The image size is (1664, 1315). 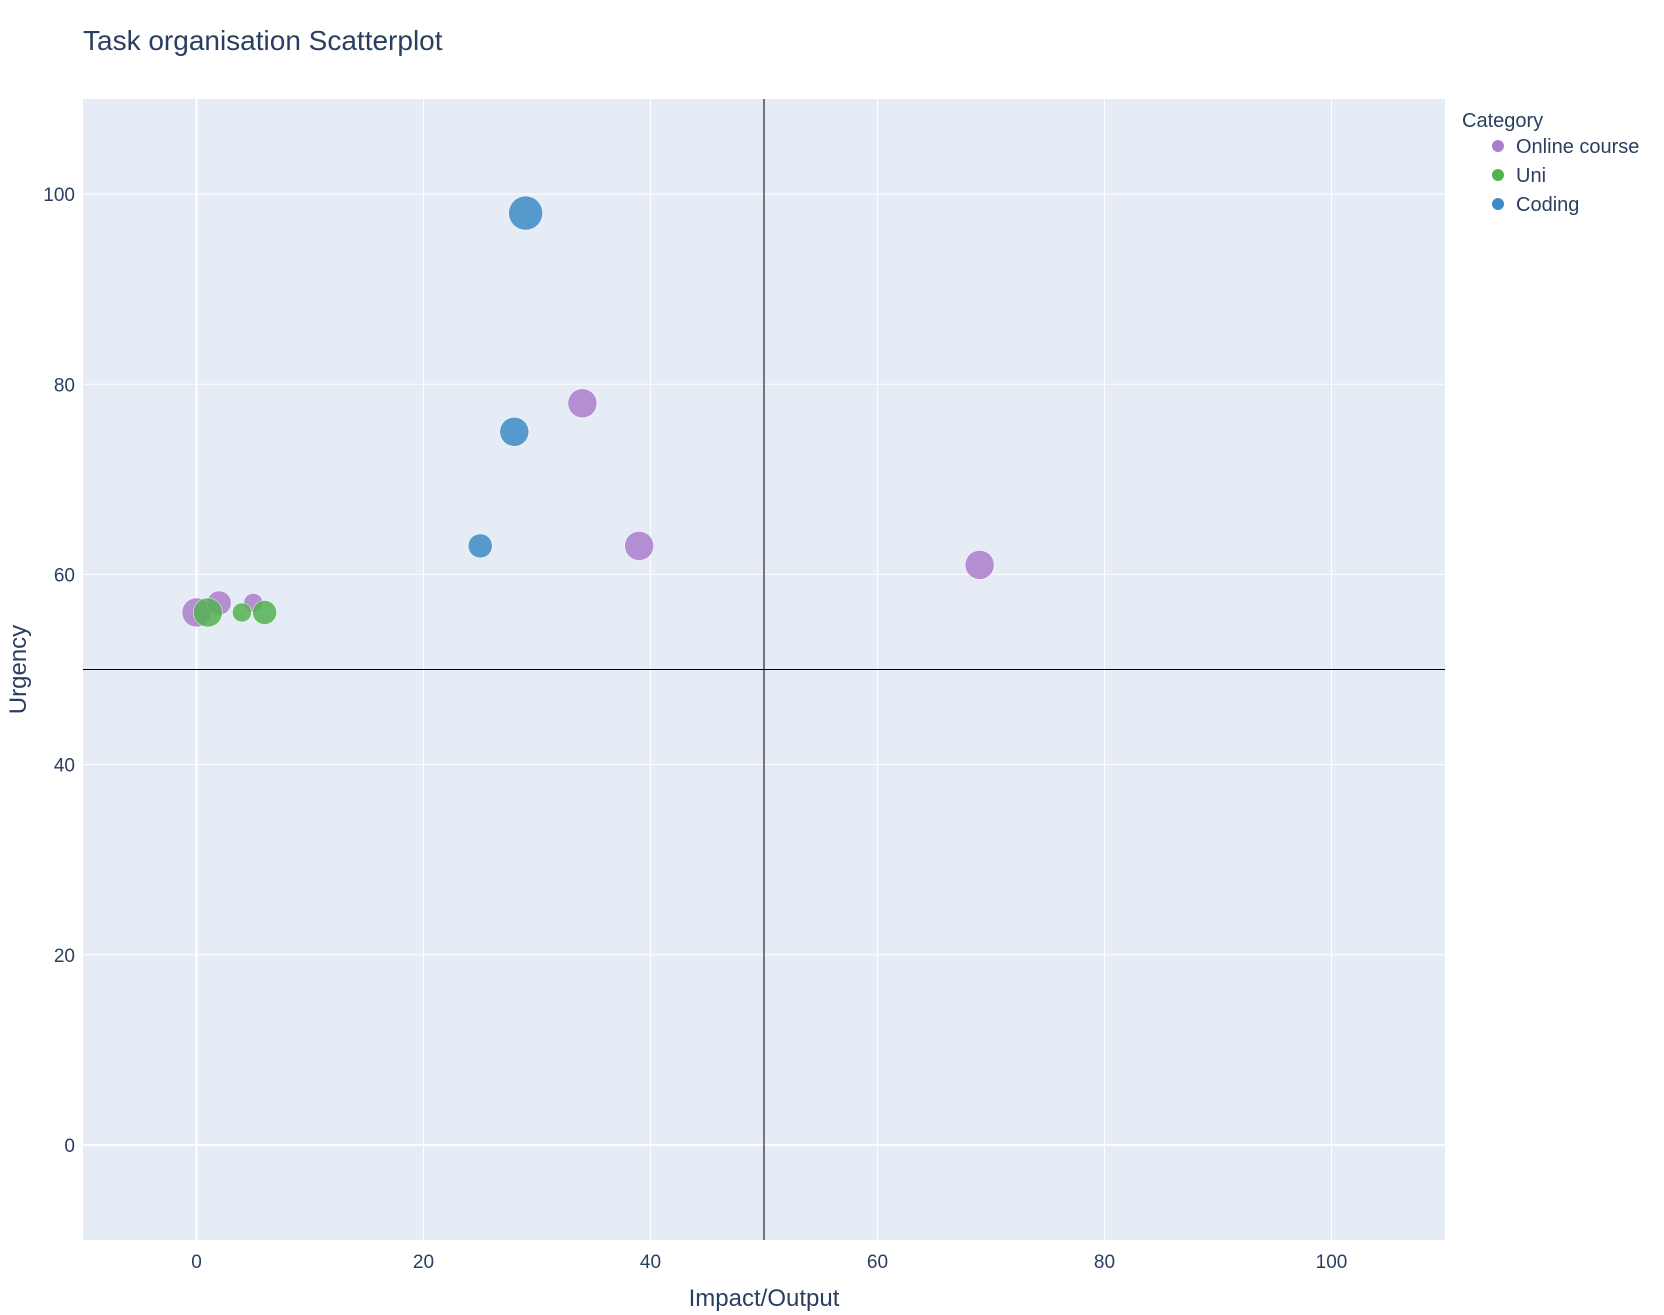 What do you see at coordinates (1104, 1262) in the screenshot?
I see `x-tick-label: 80` at bounding box center [1104, 1262].